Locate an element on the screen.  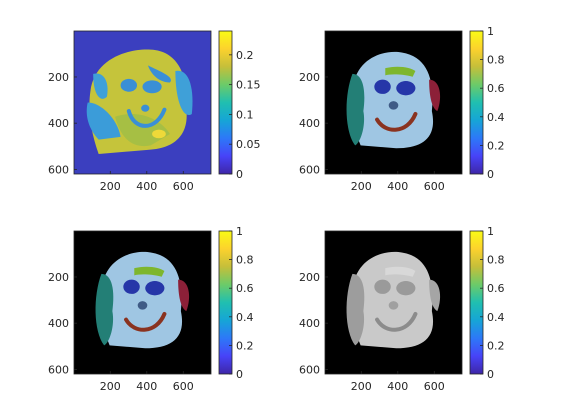
colorbar-tick-label: 0.05 is located at coordinates (248, 144).